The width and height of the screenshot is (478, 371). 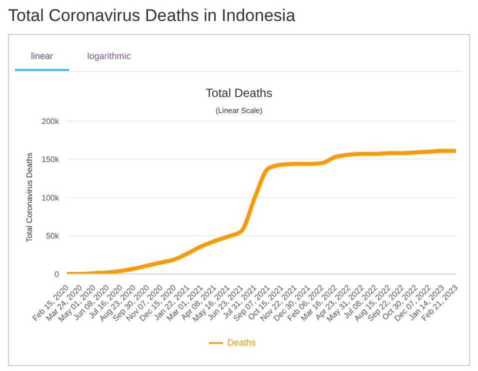 I want to click on y-axis-title: Total Coronavirus Deaths, so click(x=29, y=197).